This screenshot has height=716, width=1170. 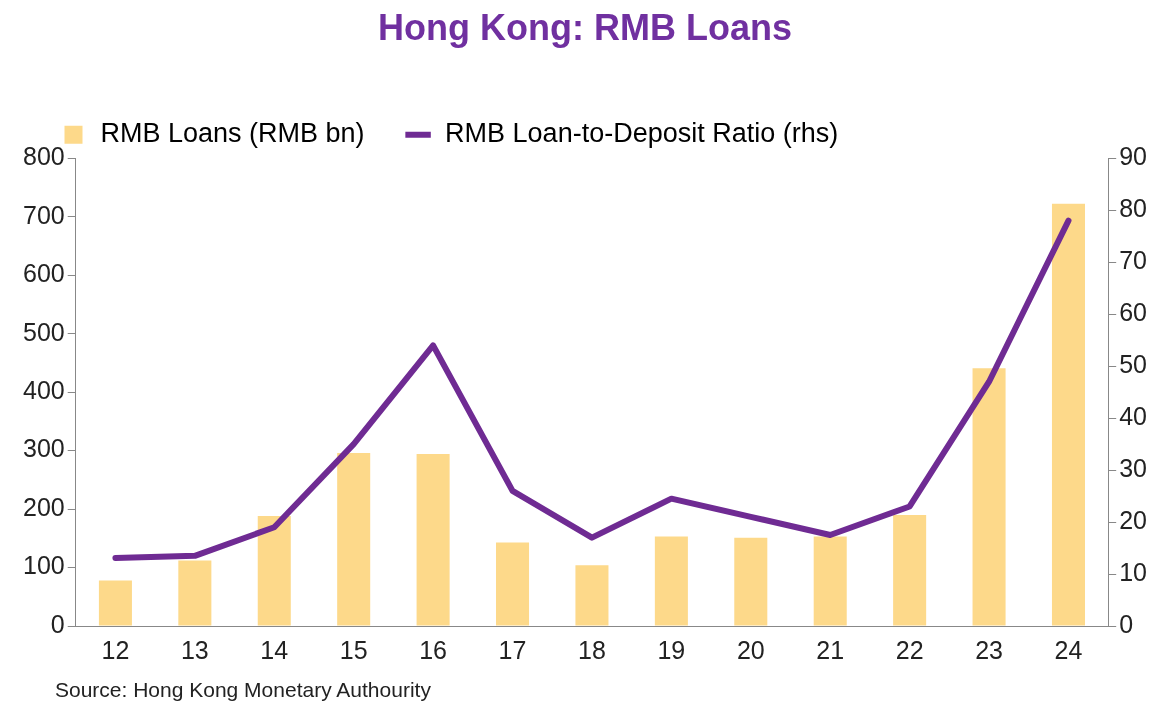 I want to click on x-tick-label: 16, so click(x=433, y=649).